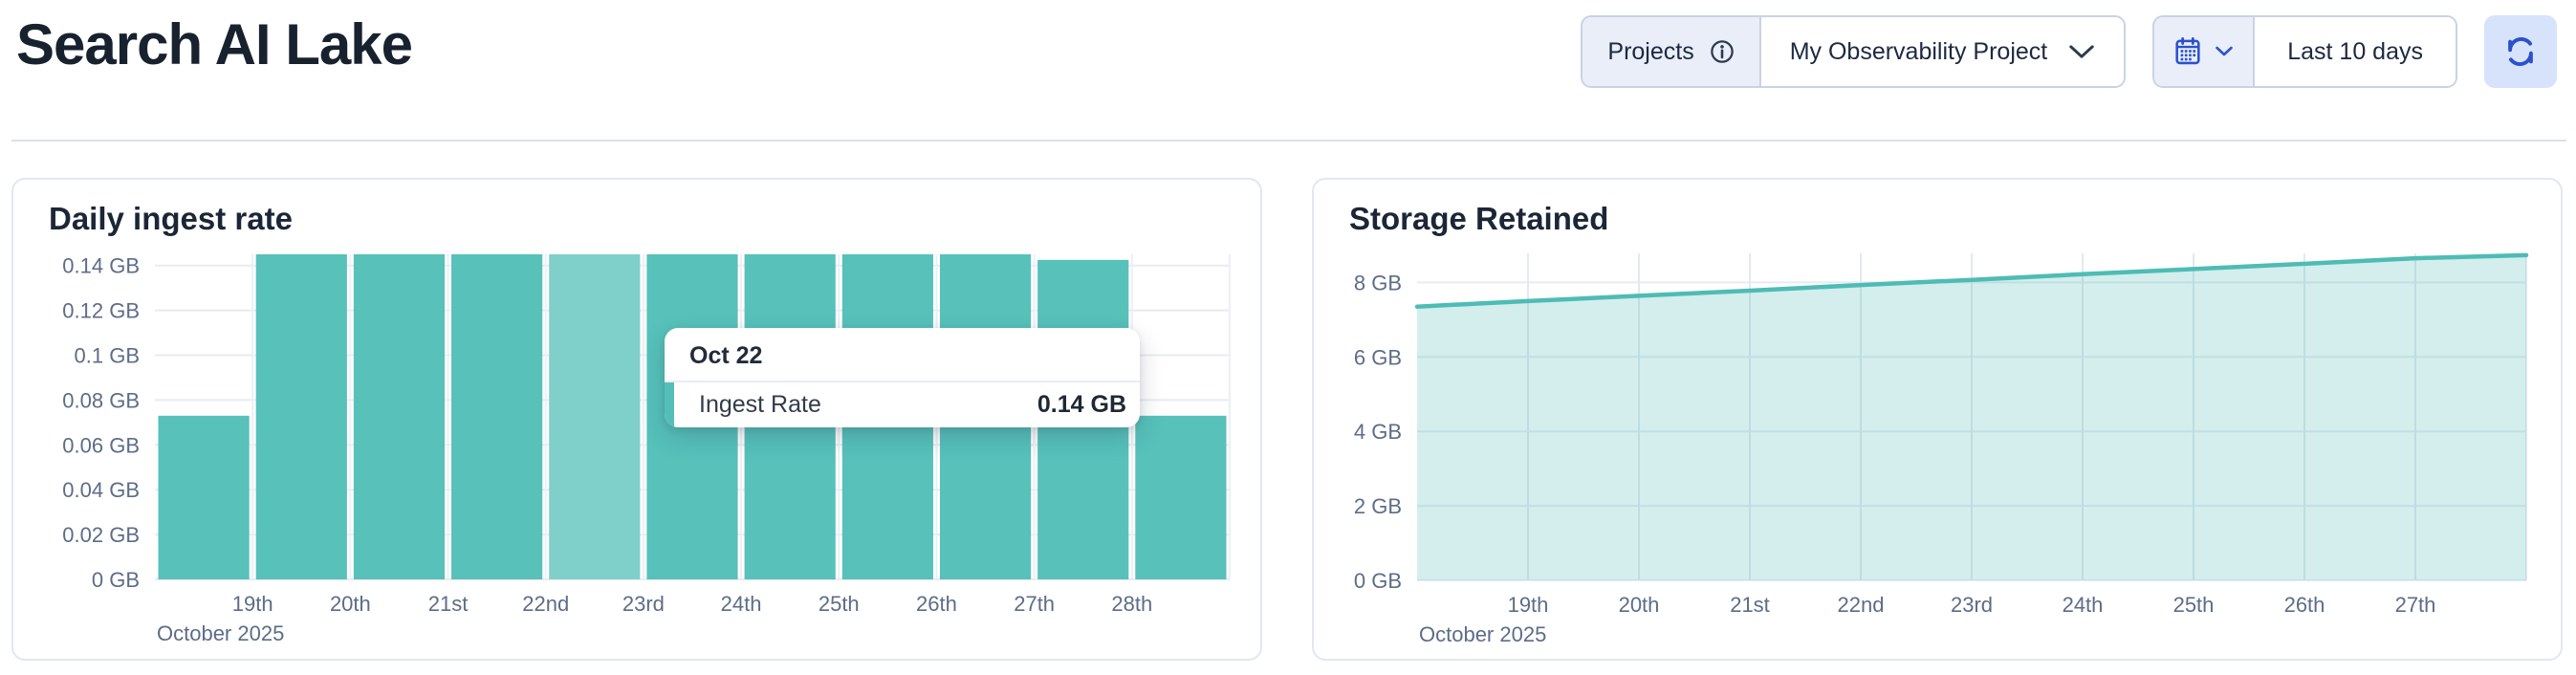  Describe the element at coordinates (2187, 50) in the screenshot. I see `calendar-icon` at that location.